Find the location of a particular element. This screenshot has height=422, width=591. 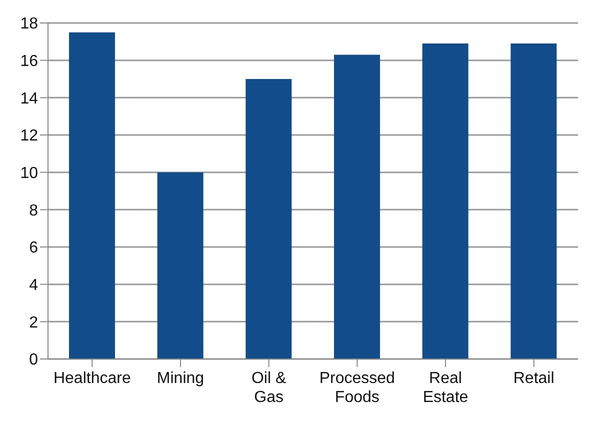

y-tick-label: 8 is located at coordinates (33, 211).